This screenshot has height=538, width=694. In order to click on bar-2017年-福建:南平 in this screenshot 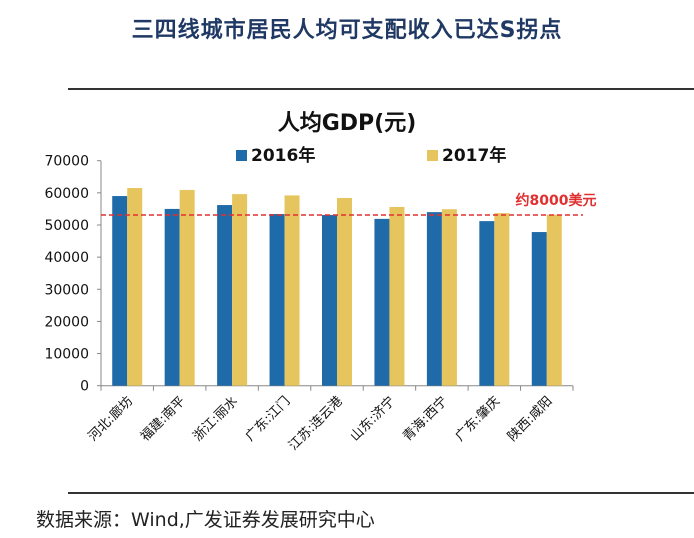, I will do `click(187, 287)`.